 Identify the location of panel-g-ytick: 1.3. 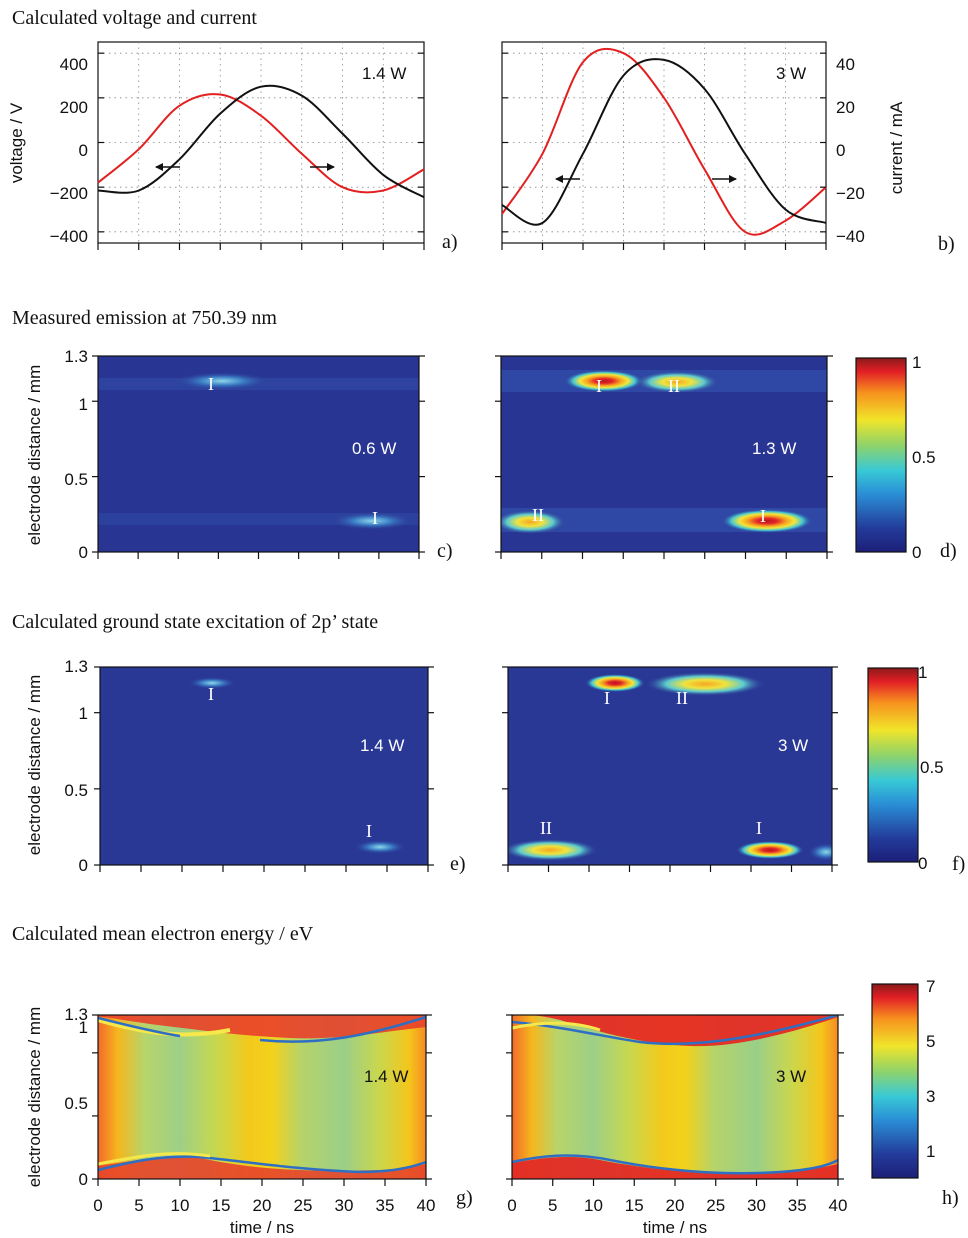
(76, 1014).